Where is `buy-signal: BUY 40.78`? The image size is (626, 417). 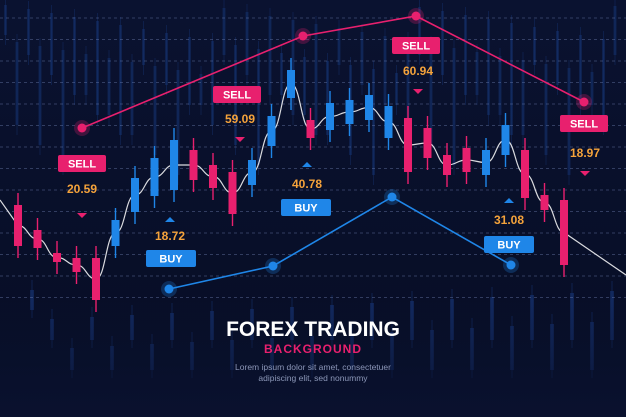
buy-signal: BUY 40.78 is located at coordinates (306, 189).